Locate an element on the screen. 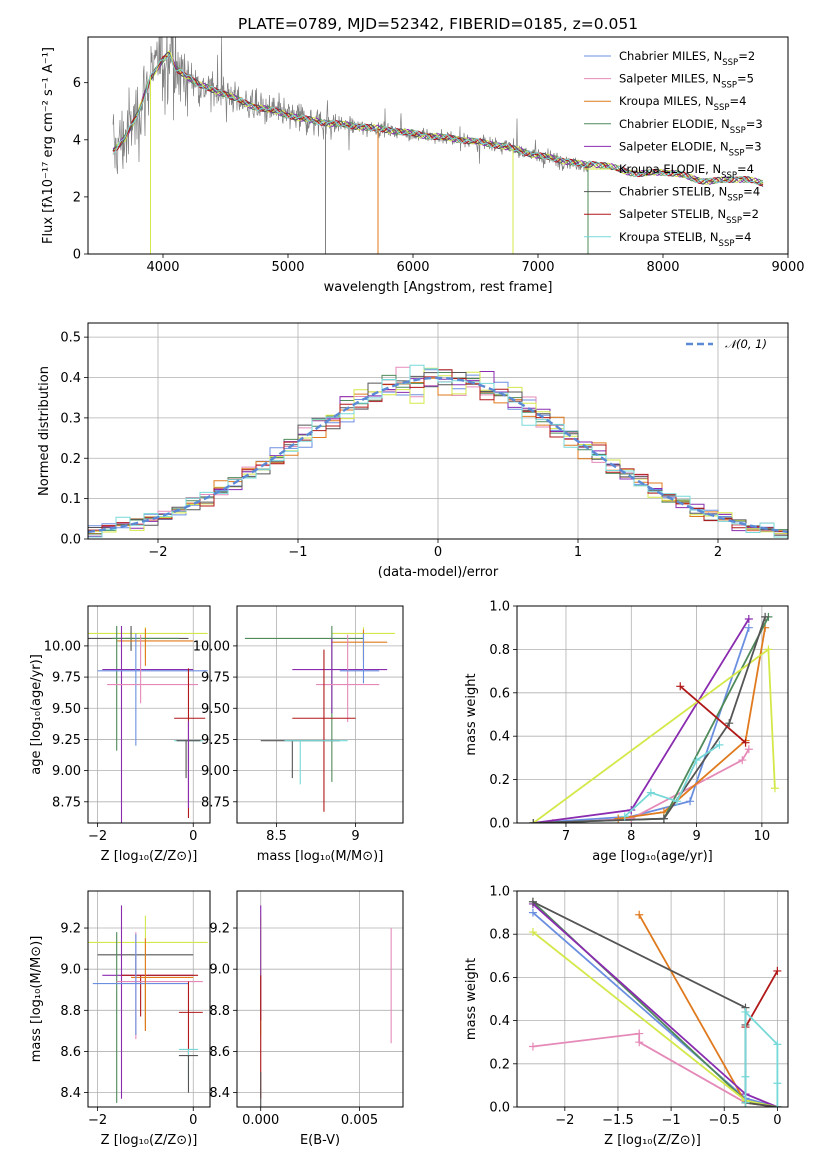 This screenshot has width=819, height=1170. y-tick-label: 8.4 is located at coordinates (219, 1093).